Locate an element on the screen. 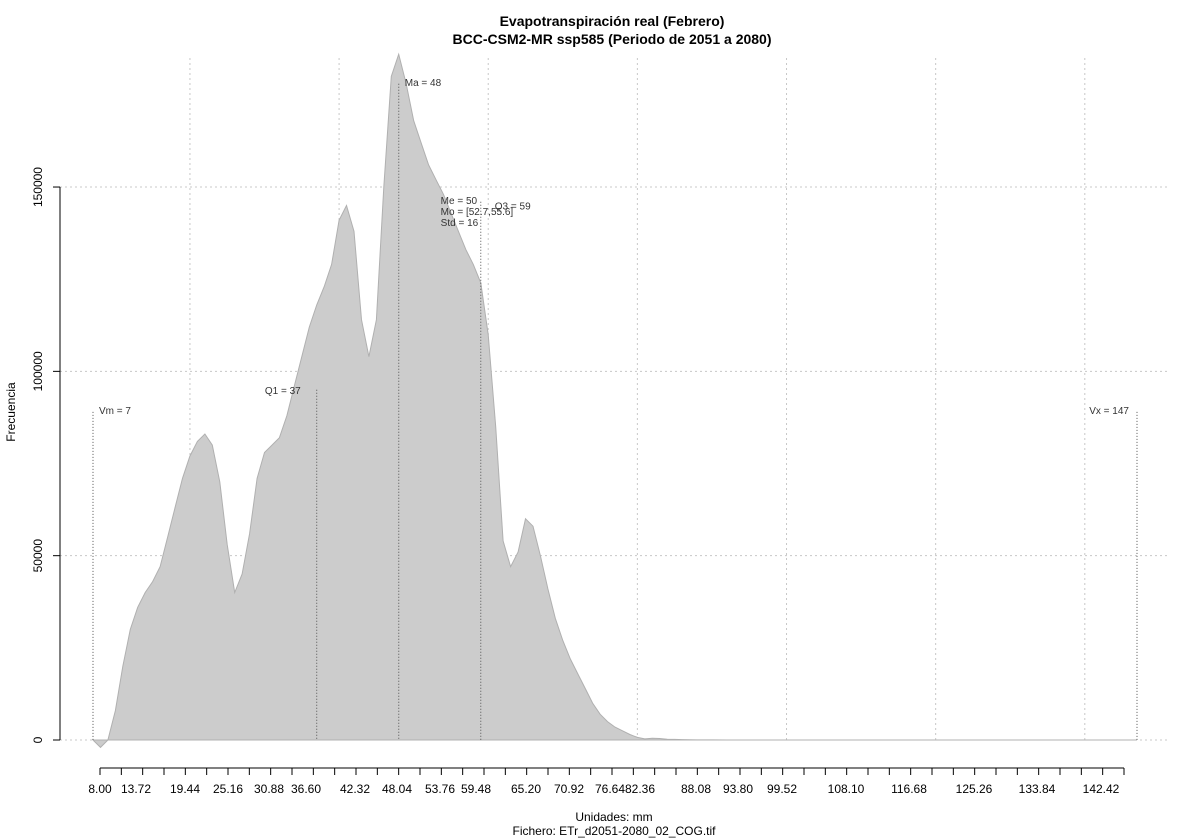 Image resolution: width=1200 pixels, height=840 pixels. y-tick-label: 50000 is located at coordinates (38, 556).